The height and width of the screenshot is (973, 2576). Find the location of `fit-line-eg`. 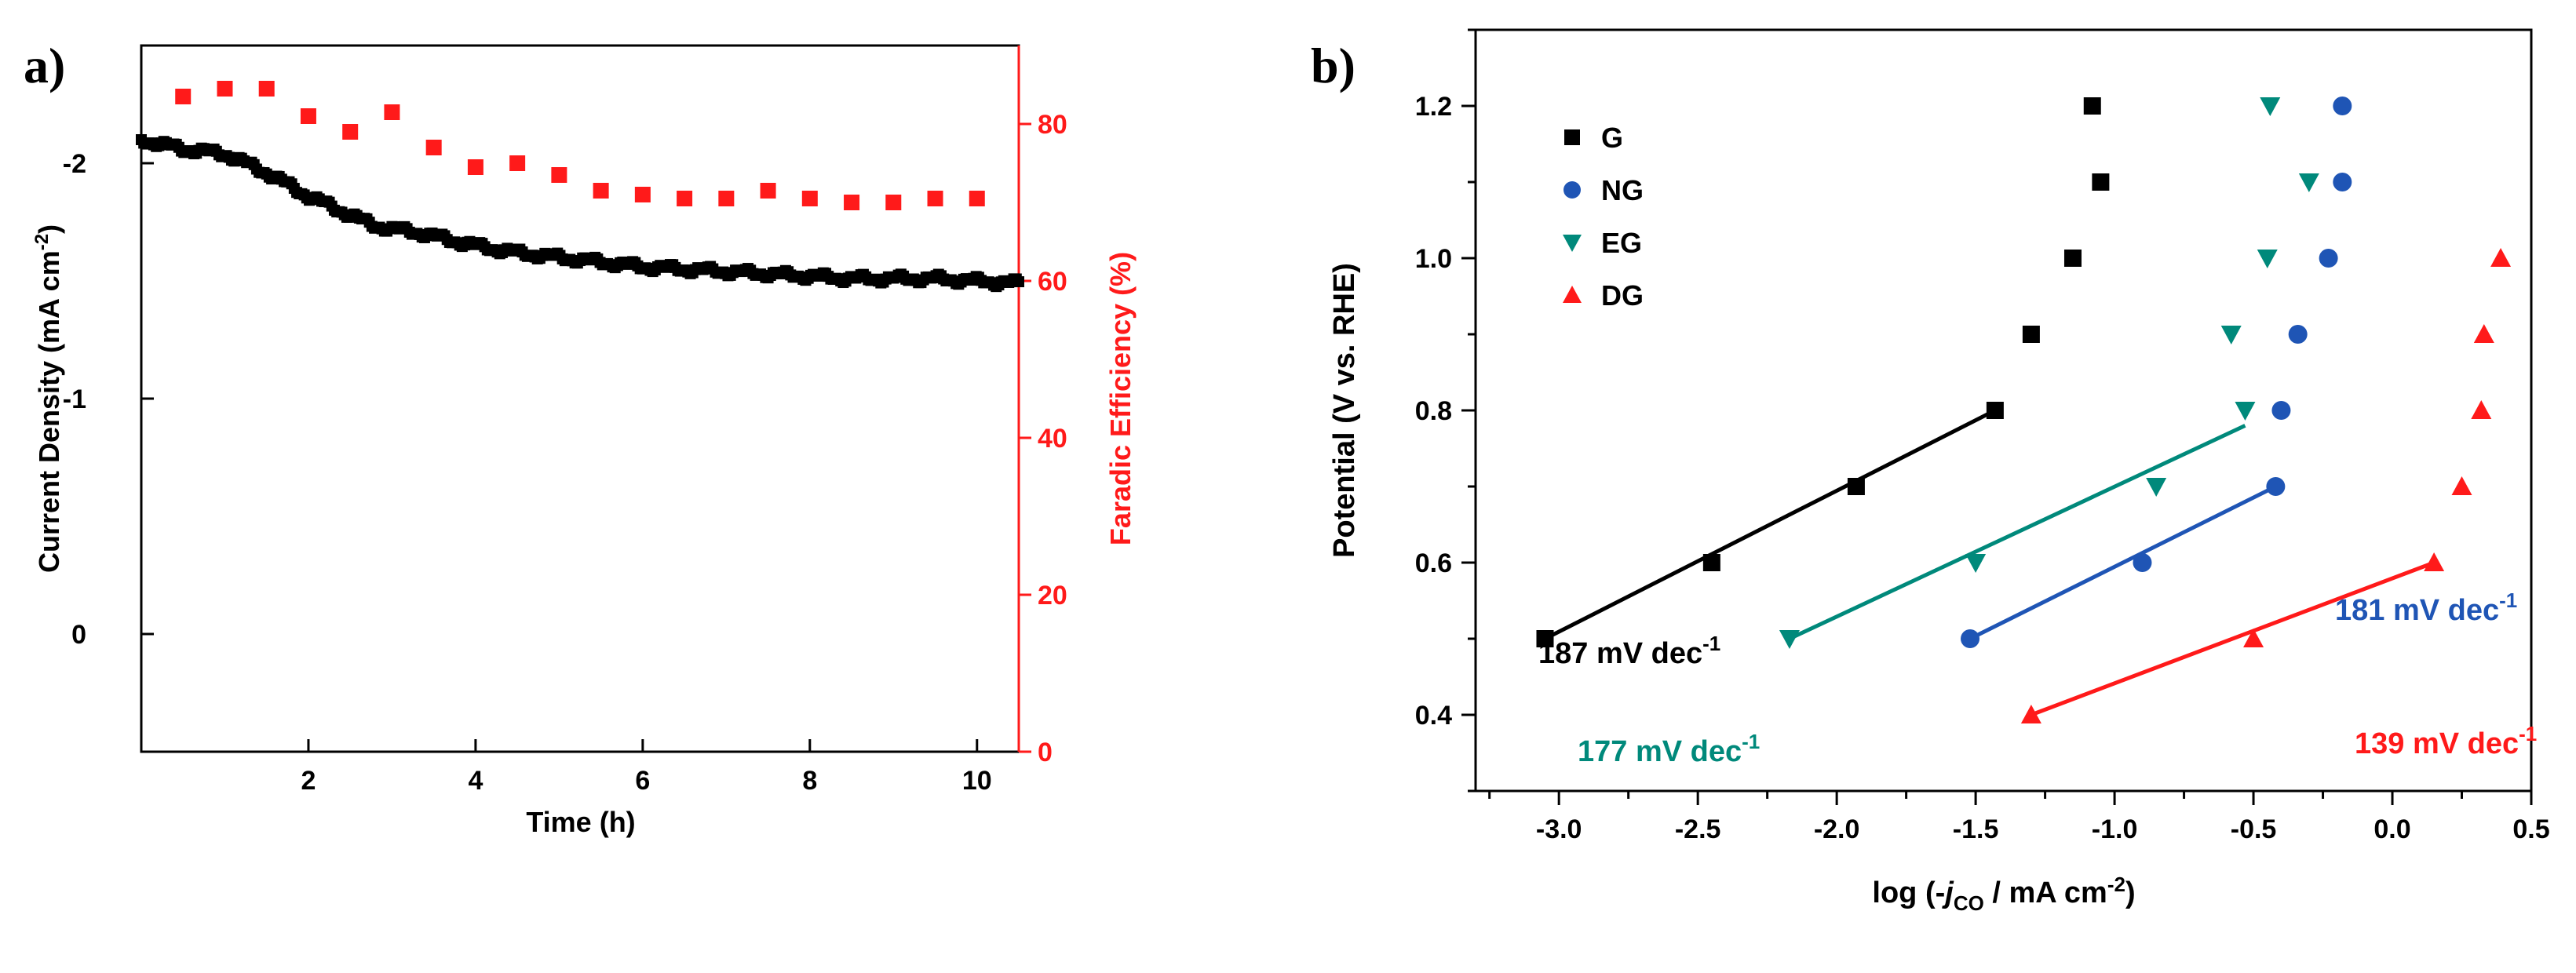

fit-line-eg is located at coordinates (2017, 532).